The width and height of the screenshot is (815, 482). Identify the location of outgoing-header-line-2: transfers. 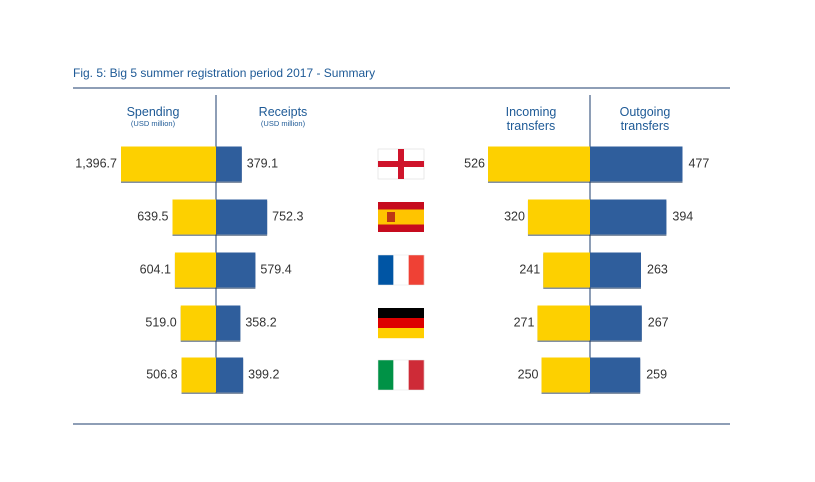
(645, 126).